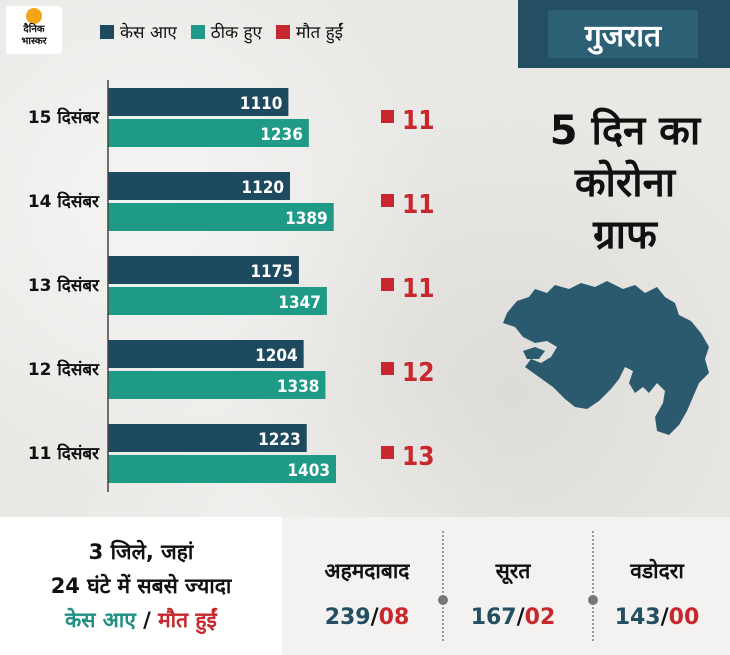 The image size is (730, 655). Describe the element at coordinates (64, 369) in the screenshot. I see `category-label: 12 दिसंबर` at that location.